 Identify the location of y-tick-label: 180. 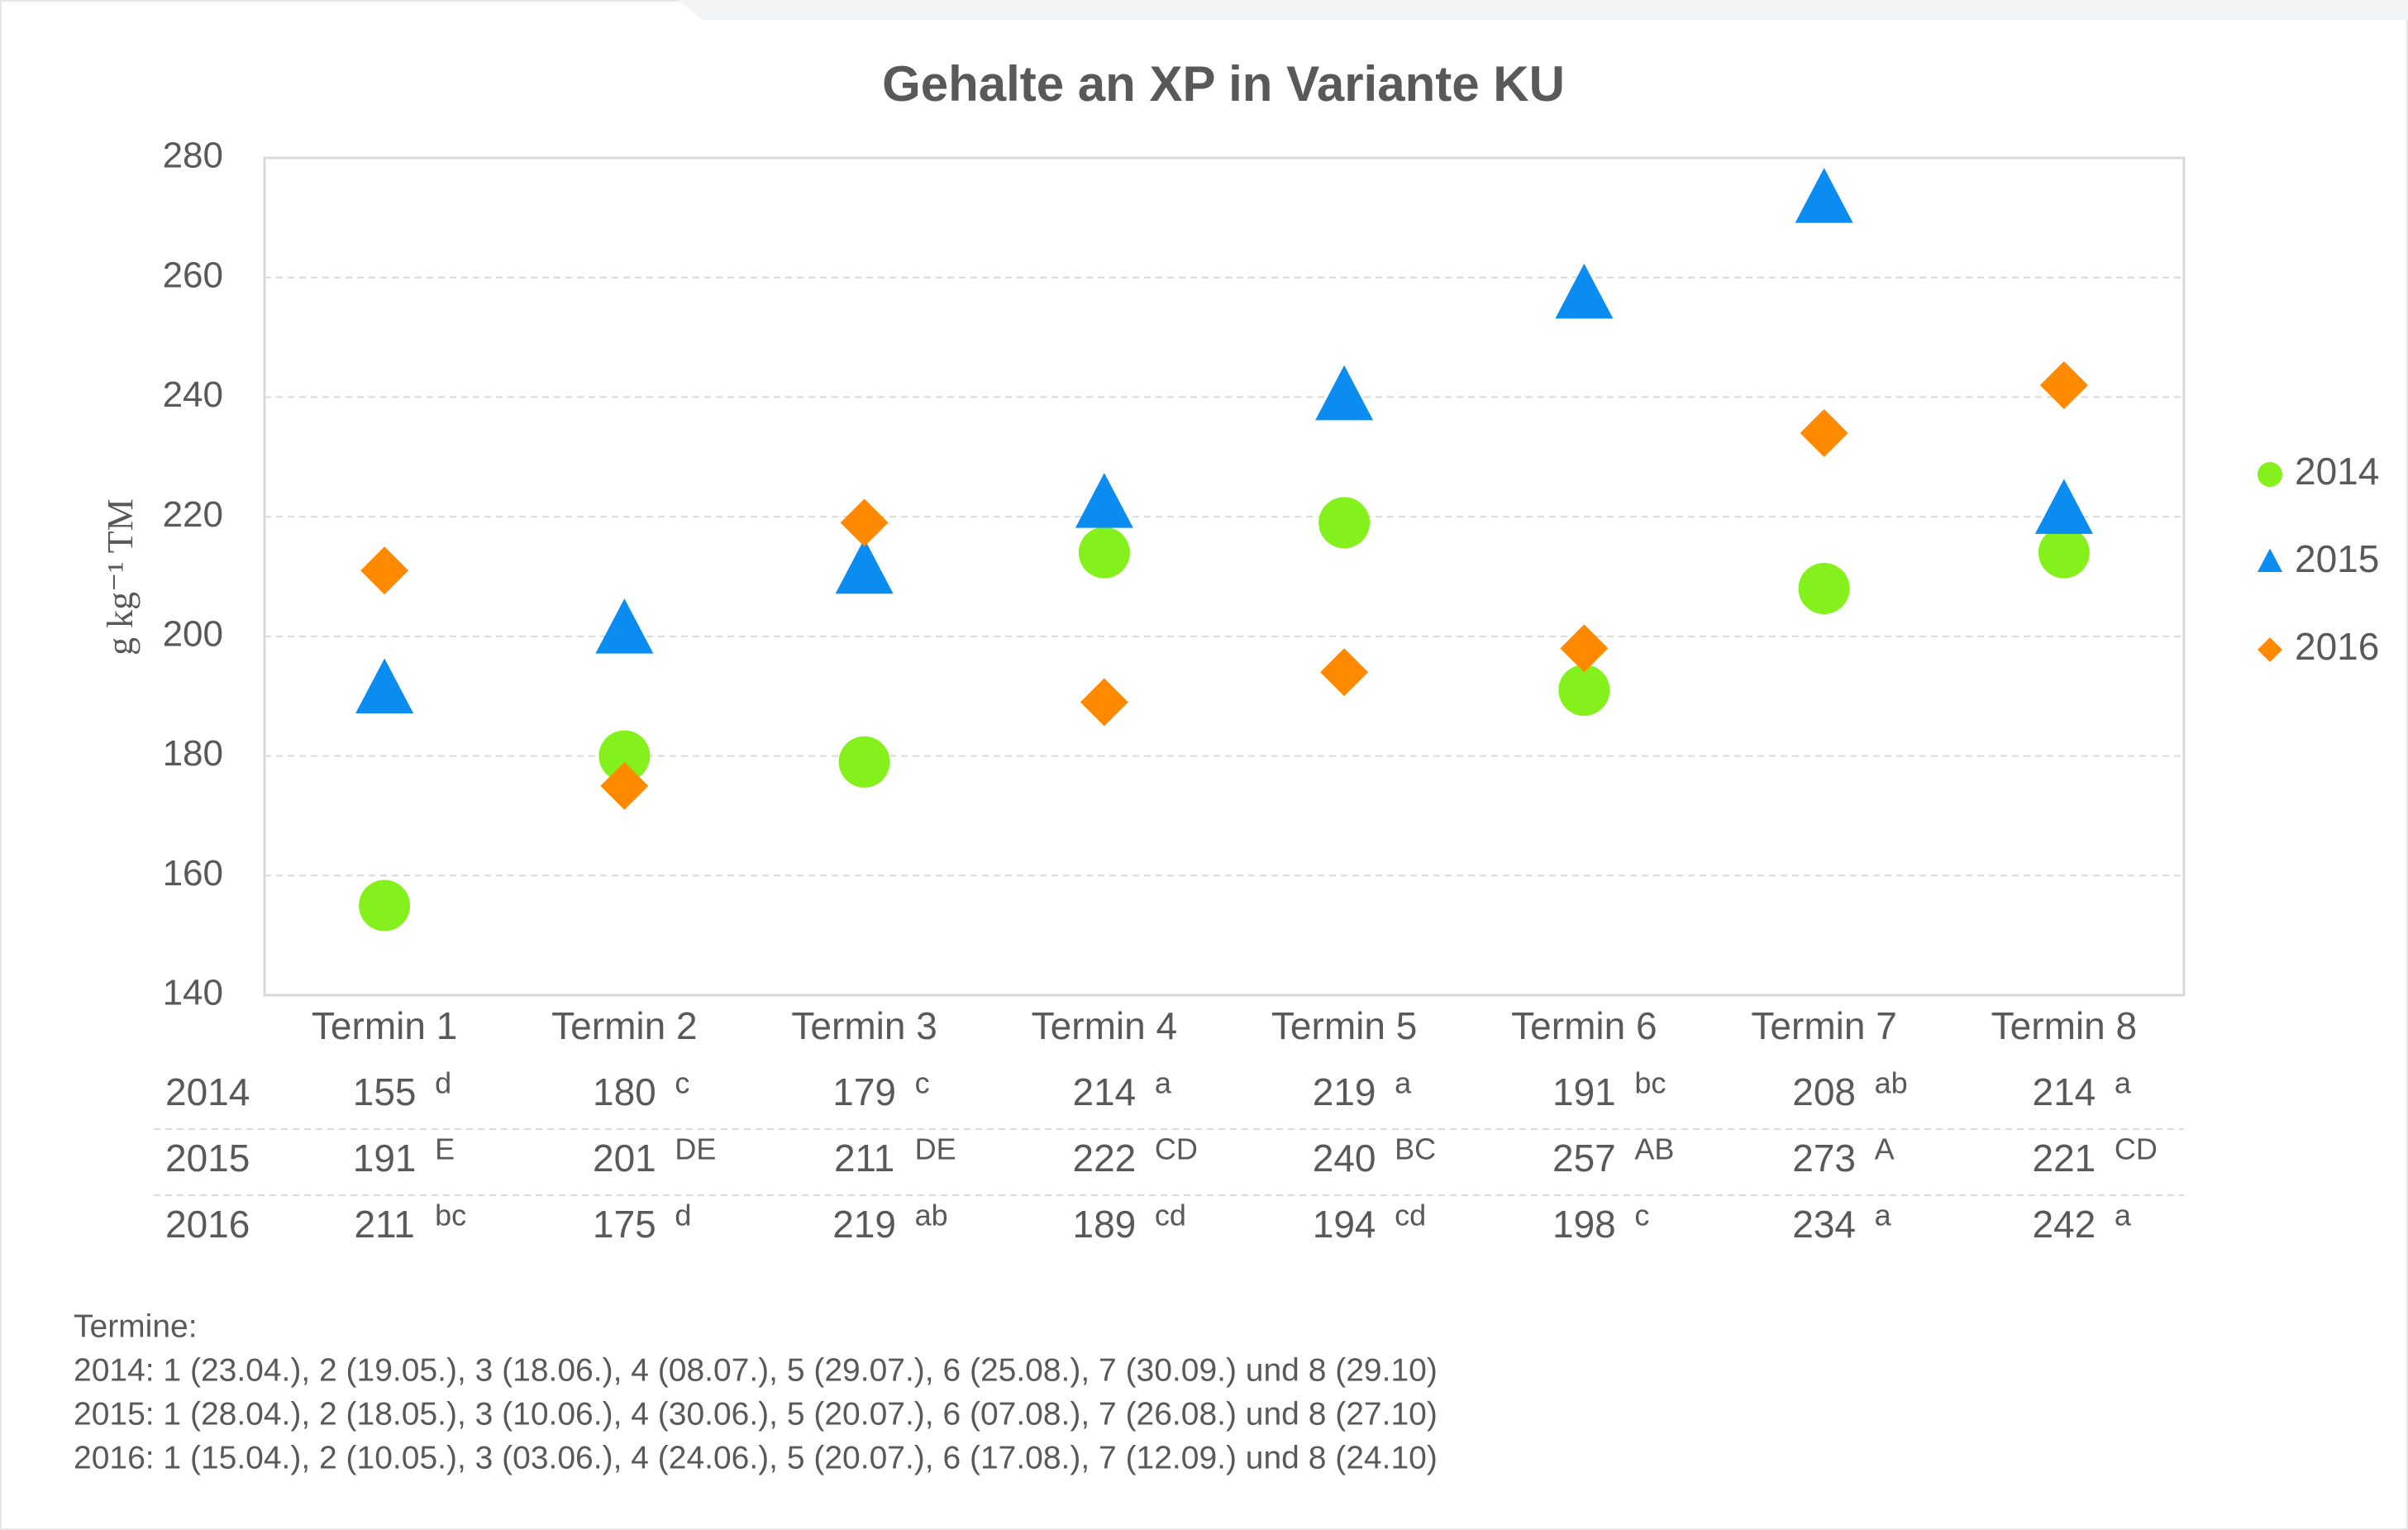
(193, 753).